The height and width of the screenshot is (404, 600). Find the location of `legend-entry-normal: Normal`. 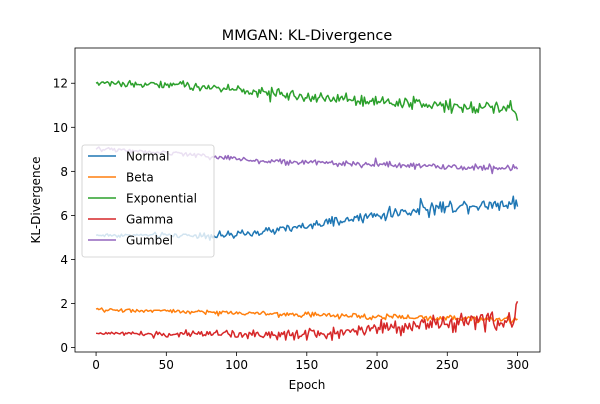

legend-entry-normal: Normal is located at coordinates (128, 157).